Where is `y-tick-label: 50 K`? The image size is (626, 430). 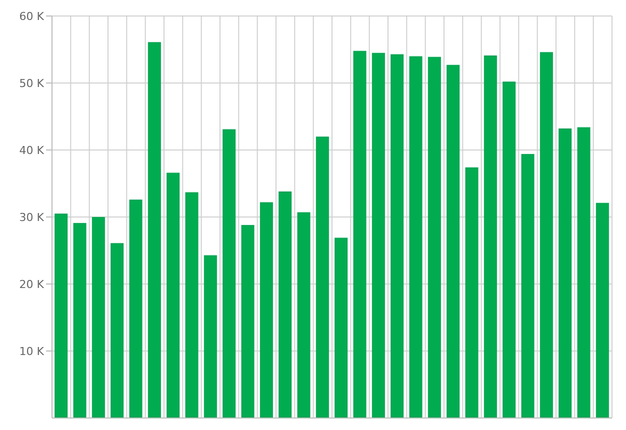
y-tick-label: 50 K is located at coordinates (32, 83).